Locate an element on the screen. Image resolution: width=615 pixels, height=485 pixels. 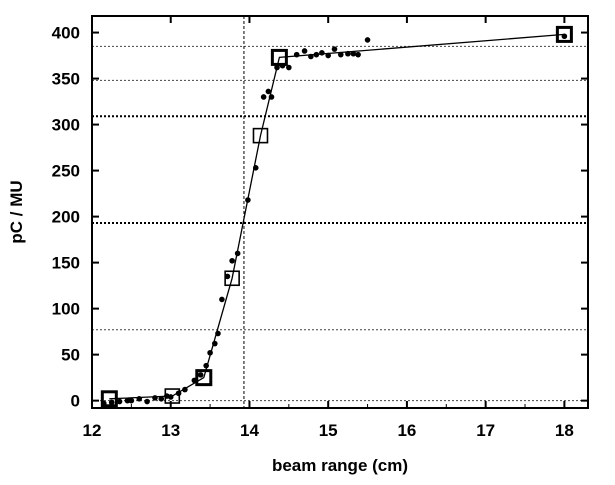
y-tick-label: 100 is located at coordinates (66, 309).